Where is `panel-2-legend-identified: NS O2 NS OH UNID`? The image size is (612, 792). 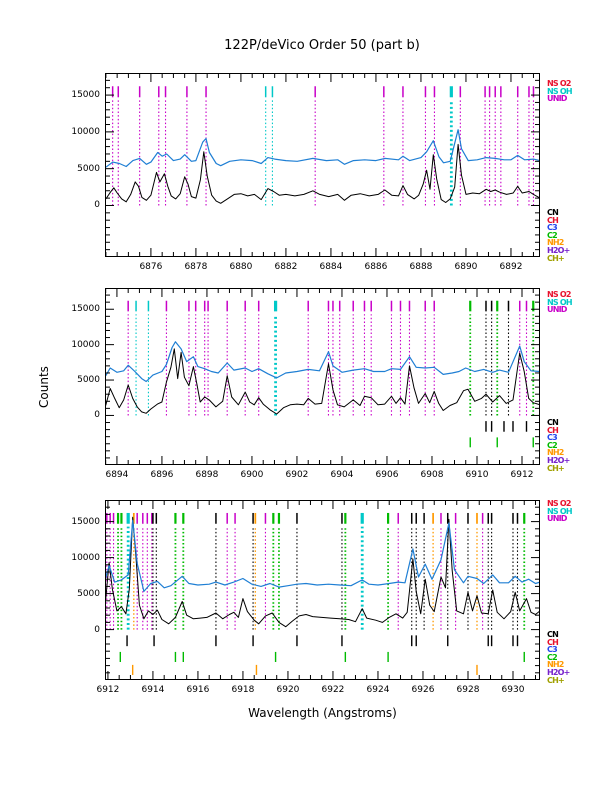 panel-2-legend-identified: NS O2 NS OH UNID is located at coordinates (560, 302).